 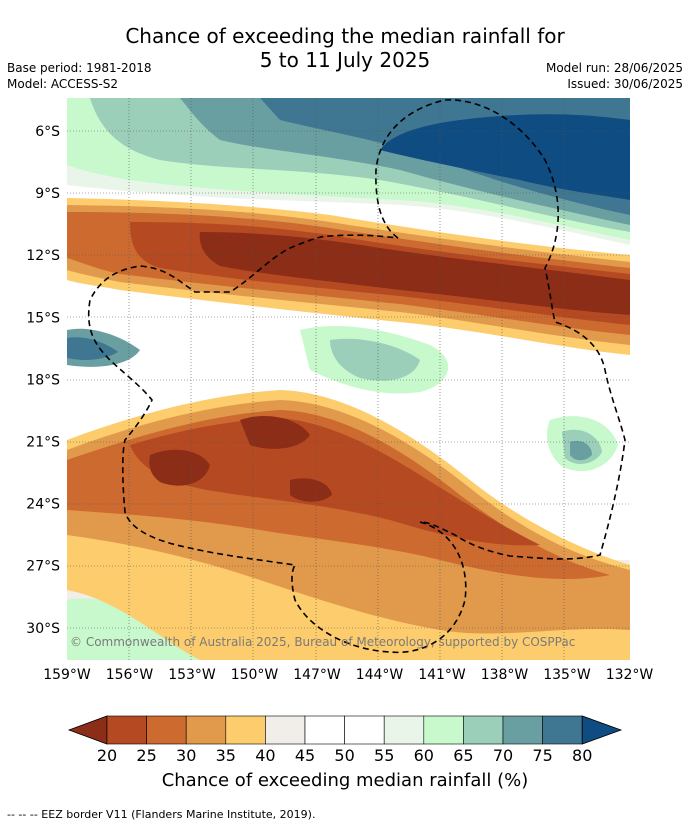 I want to click on latitude-labels: 6°S 9°S 12°S 15°S 18°S 21°S 24°S 27°S 30°S, so click(x=43, y=380).